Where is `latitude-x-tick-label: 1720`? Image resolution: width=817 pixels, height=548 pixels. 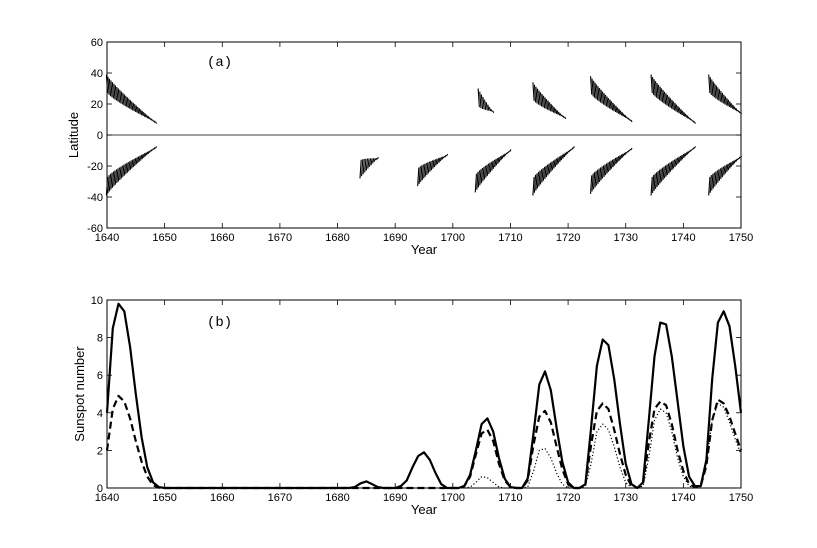 latitude-x-tick-label: 1720 is located at coordinates (568, 238).